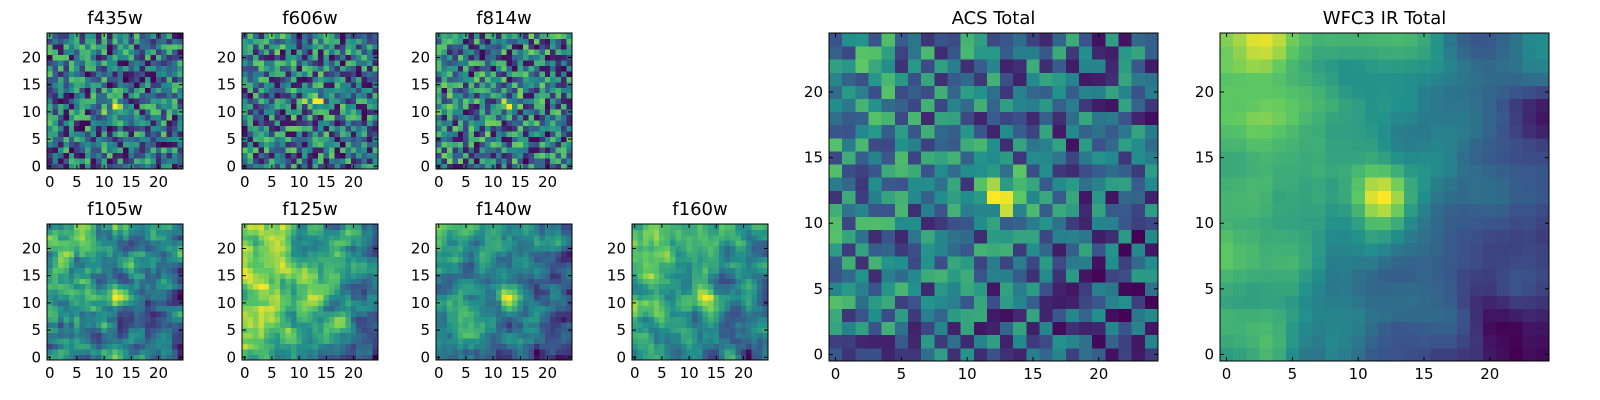  What do you see at coordinates (226, 303) in the screenshot?
I see `y-tick-label: 10` at bounding box center [226, 303].